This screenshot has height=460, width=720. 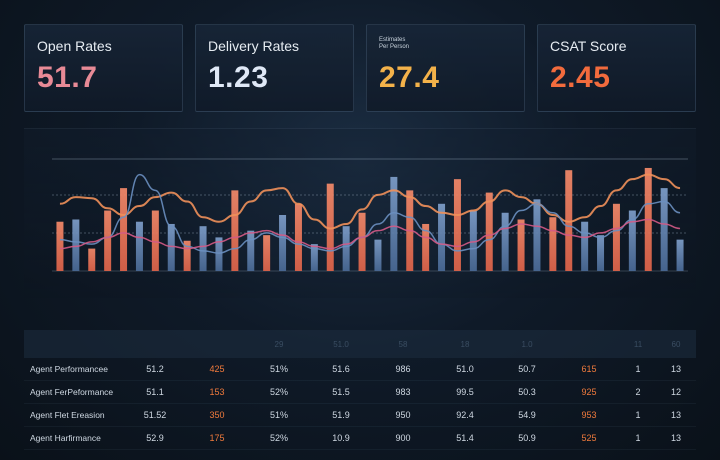 What do you see at coordinates (403, 344) in the screenshot?
I see `header-cell: 58` at bounding box center [403, 344].